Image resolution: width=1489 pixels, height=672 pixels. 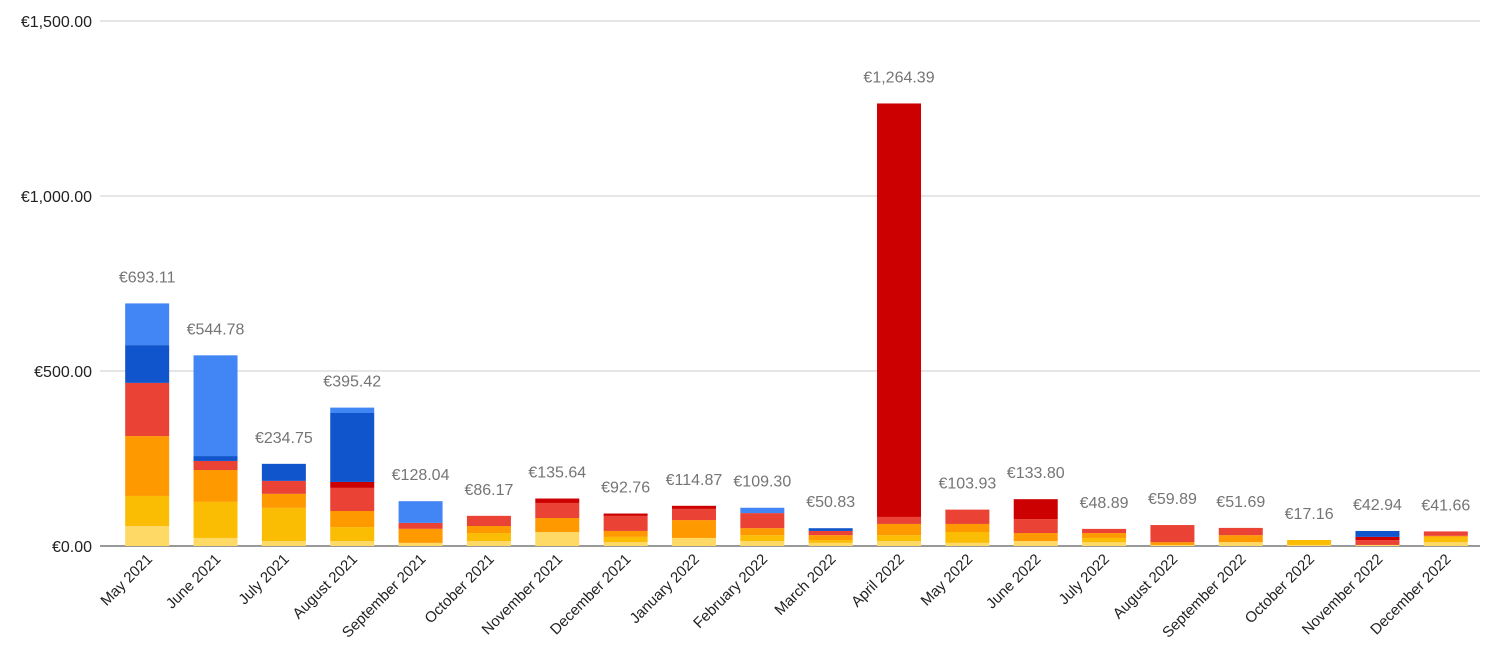 What do you see at coordinates (1014, 582) in the screenshot?
I see `x-tick-label: June 2022` at bounding box center [1014, 582].